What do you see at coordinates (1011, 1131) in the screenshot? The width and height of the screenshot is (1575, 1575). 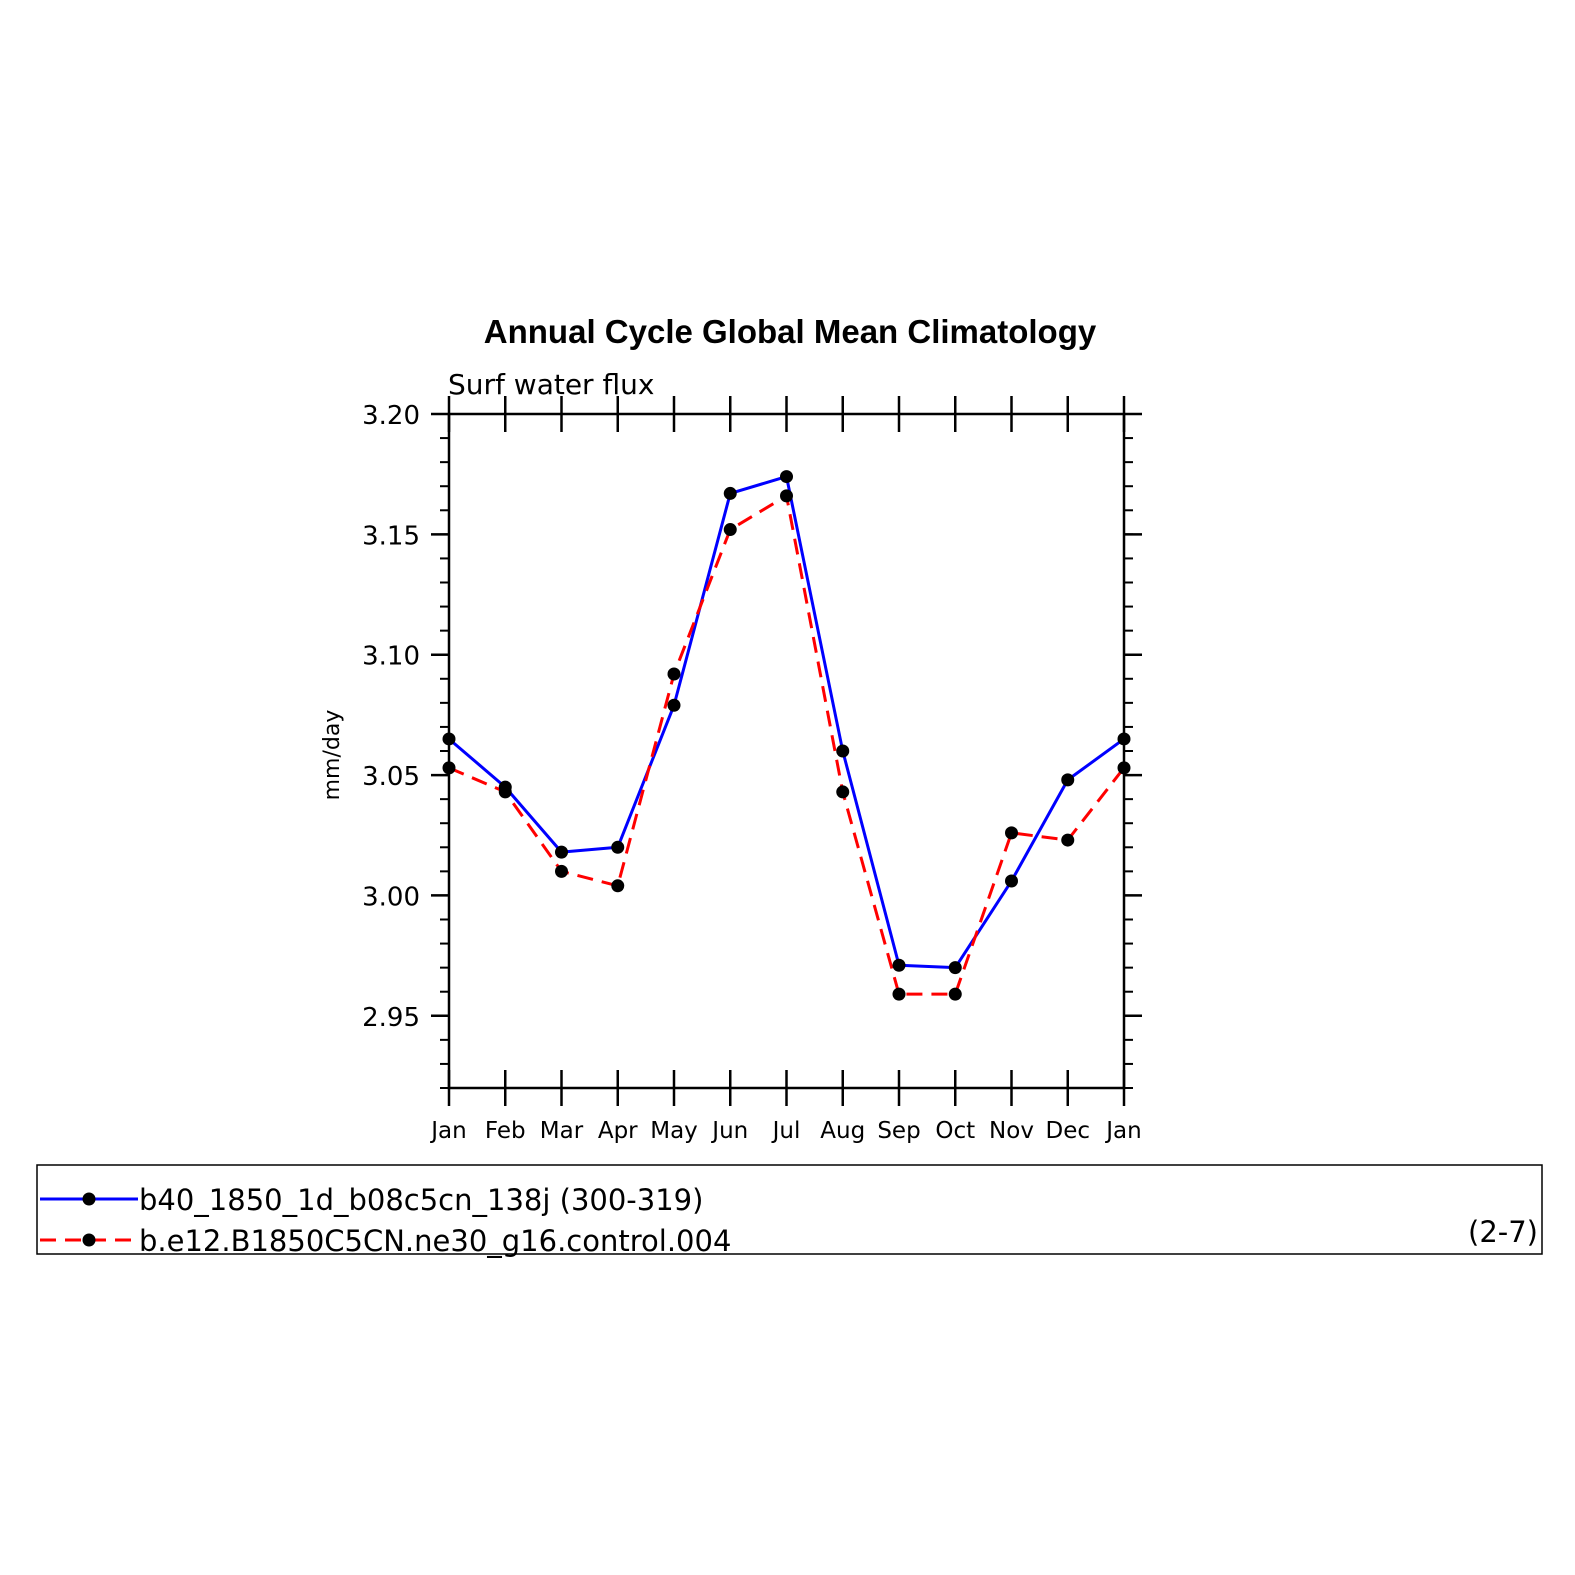 I see `x-tick-label: Nov` at bounding box center [1011, 1131].